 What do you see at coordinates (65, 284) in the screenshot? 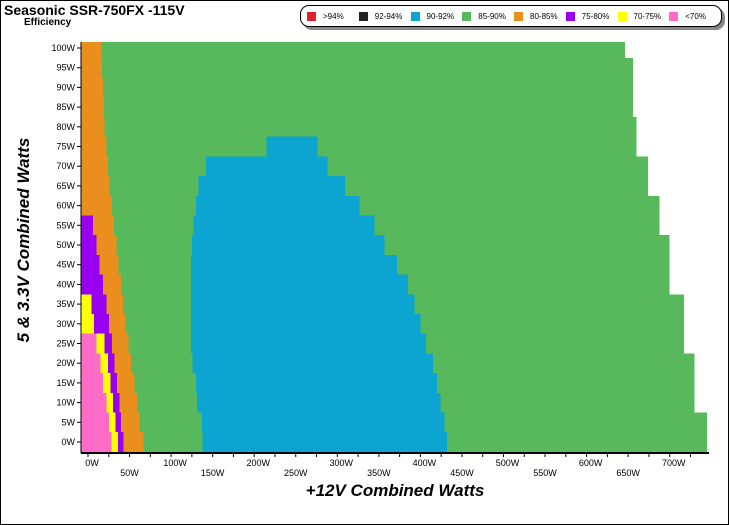
I see `y-tick-label: 40W` at bounding box center [65, 284].